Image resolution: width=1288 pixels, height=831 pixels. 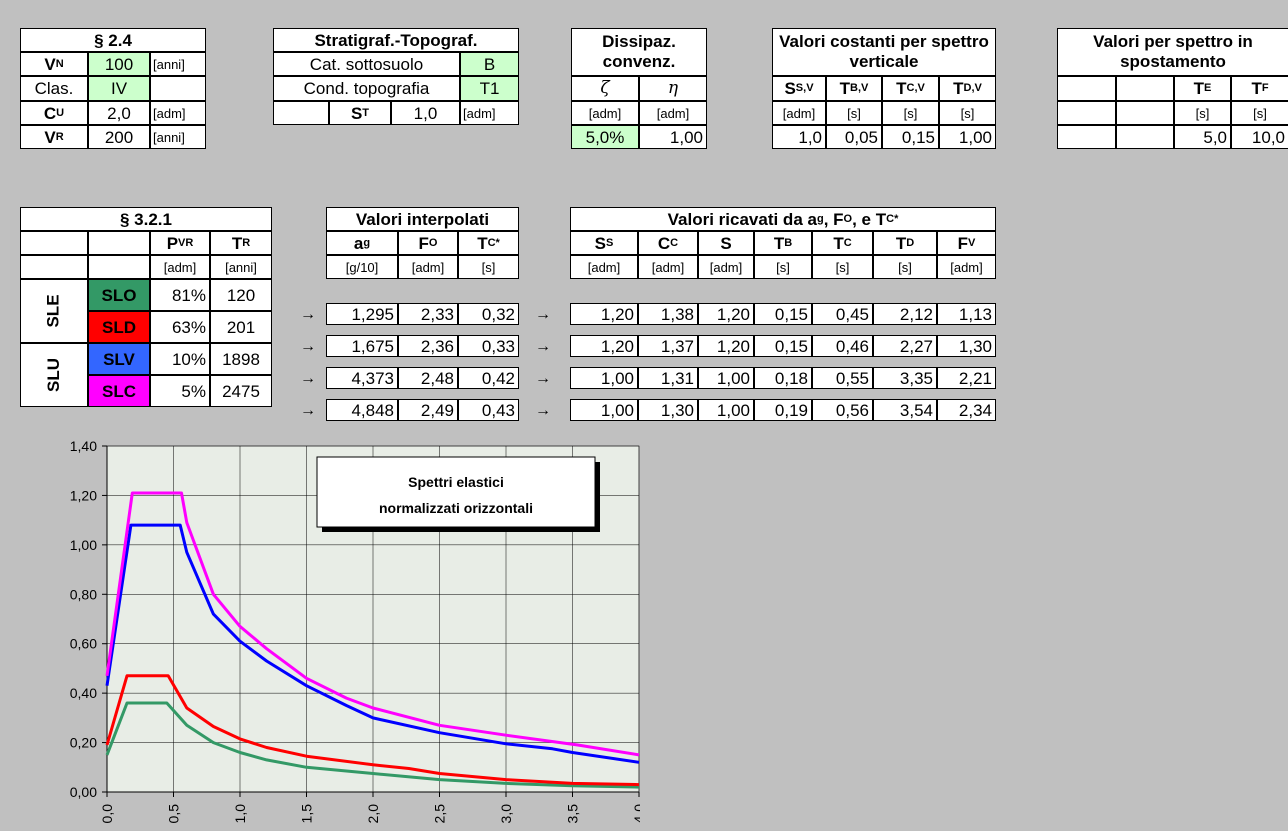 I want to click on s321-title: § 3.2.1, so click(x=146, y=219).